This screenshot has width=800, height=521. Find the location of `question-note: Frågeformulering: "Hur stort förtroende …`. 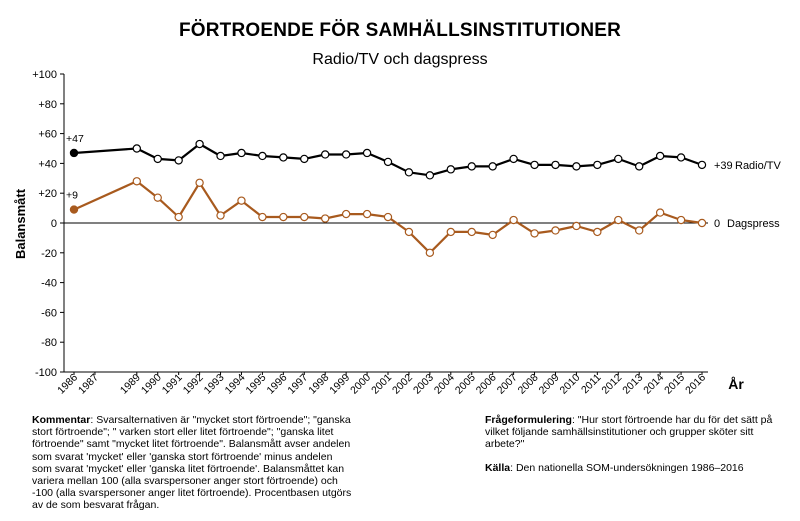

question-note: Frågeformulering: "Hur stort förtroende … is located at coordinates (635, 444).